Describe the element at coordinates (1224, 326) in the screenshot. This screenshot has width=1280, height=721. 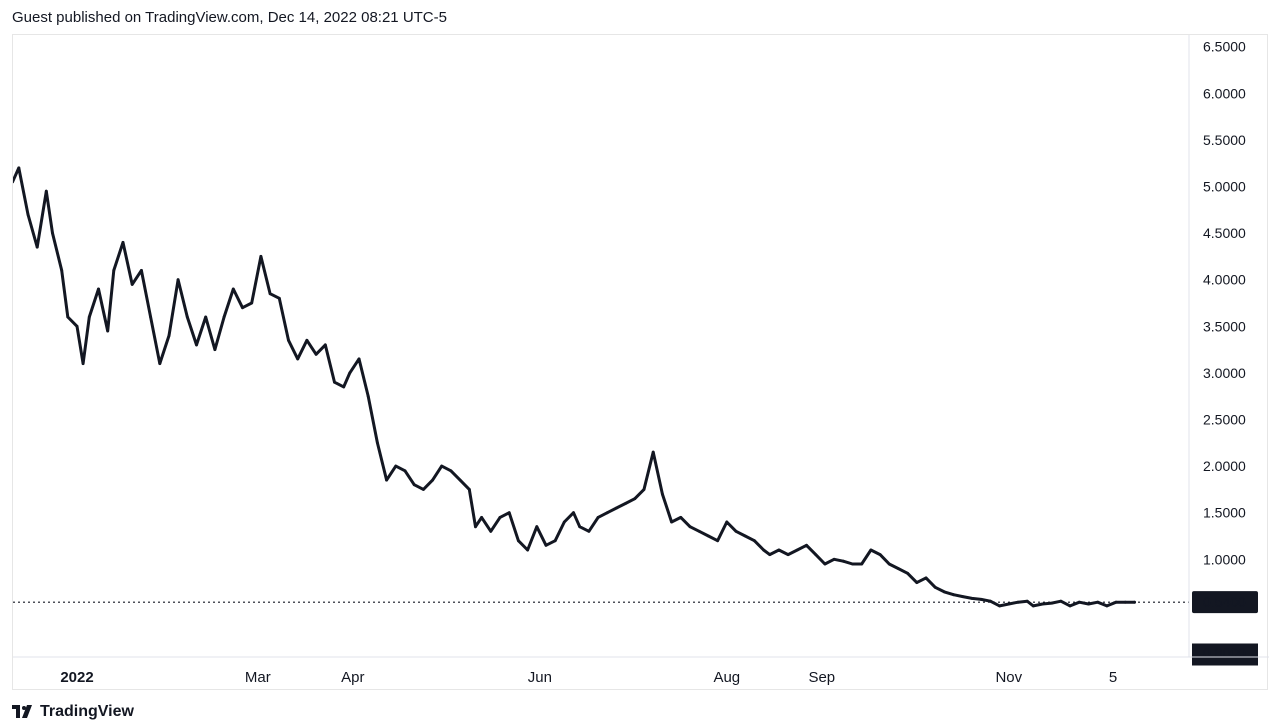
I see `price-tick-label: 3.5000` at that location.